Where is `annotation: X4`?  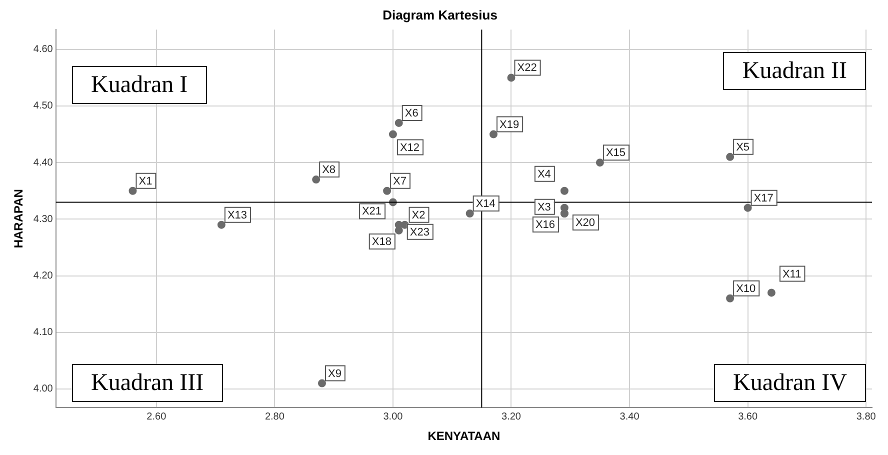 annotation: X4 is located at coordinates (544, 174).